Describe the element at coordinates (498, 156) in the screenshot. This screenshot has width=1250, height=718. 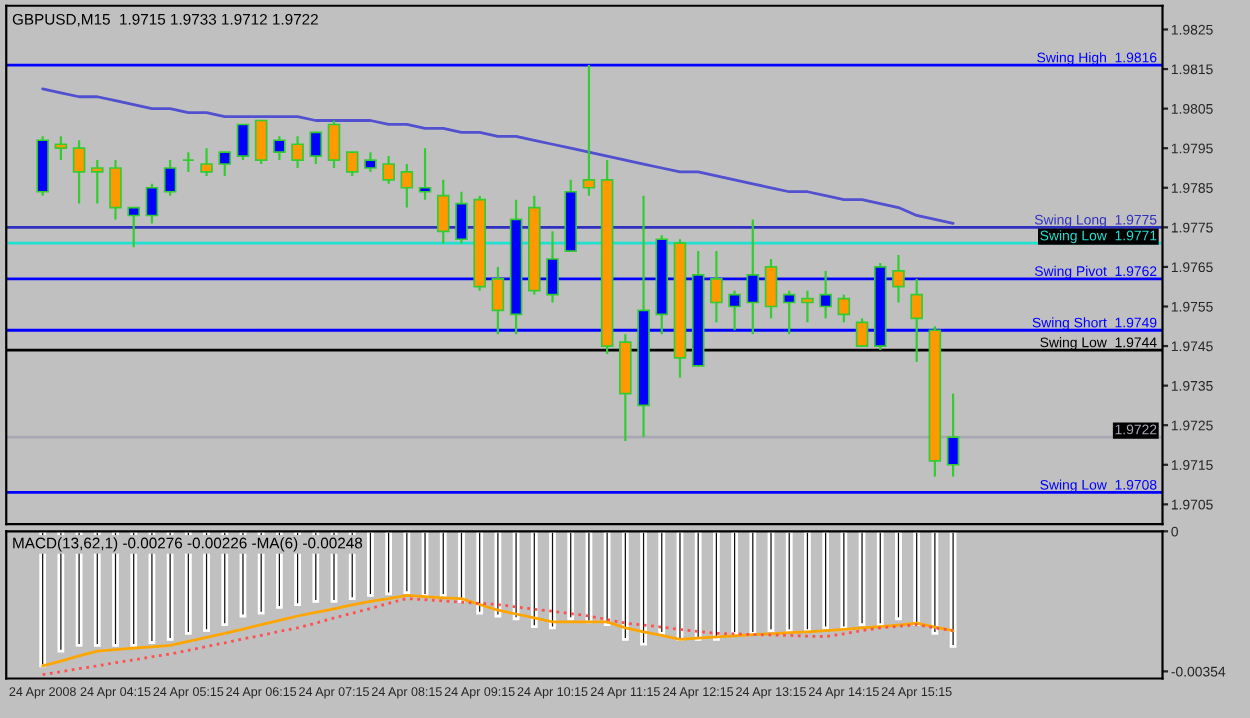
I see `line-series` at that location.